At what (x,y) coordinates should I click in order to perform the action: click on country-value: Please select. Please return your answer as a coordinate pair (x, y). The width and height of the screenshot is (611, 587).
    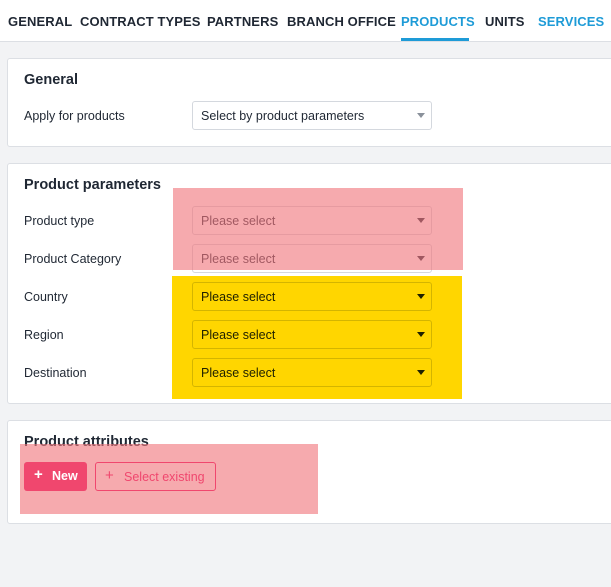
    Looking at the image, I should click on (238, 297).